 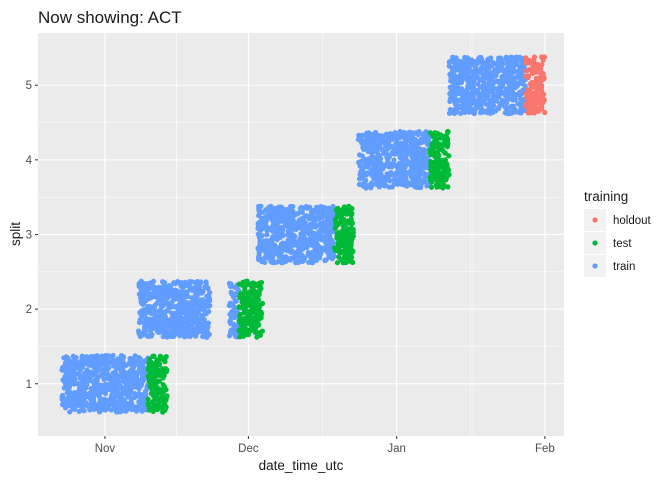 What do you see at coordinates (624, 267) in the screenshot?
I see `legend-label-train: train` at bounding box center [624, 267].